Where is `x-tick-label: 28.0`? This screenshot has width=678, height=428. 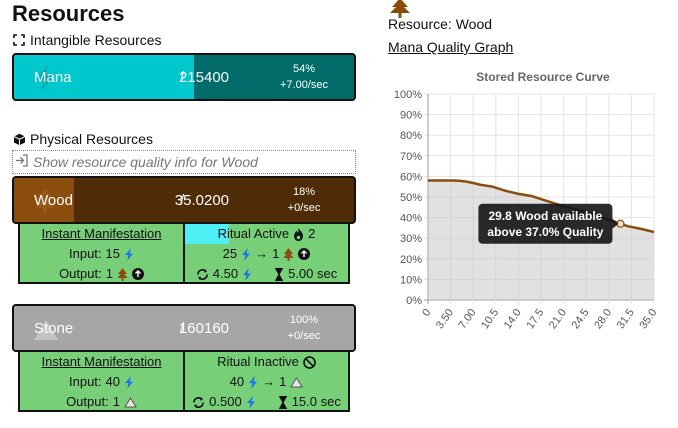 x-tick-label: 28.0 is located at coordinates (603, 319).